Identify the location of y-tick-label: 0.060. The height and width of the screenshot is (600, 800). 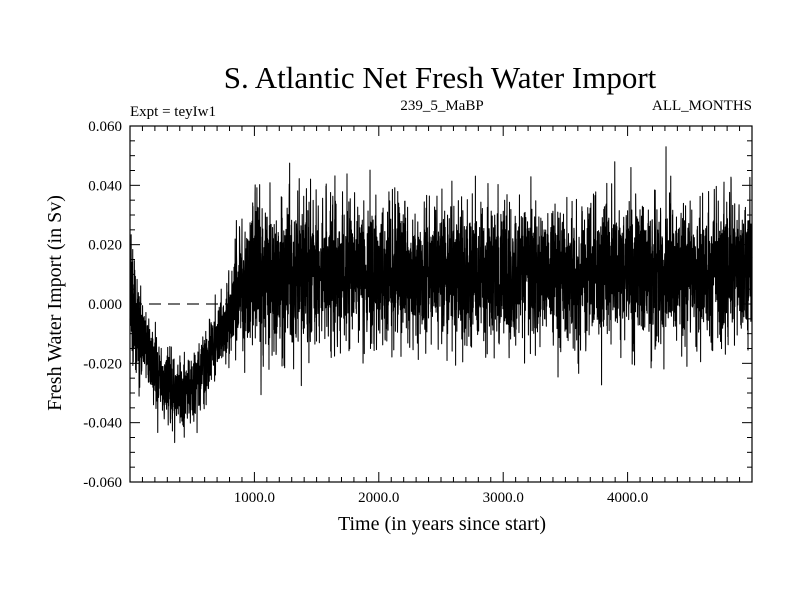
(105, 127).